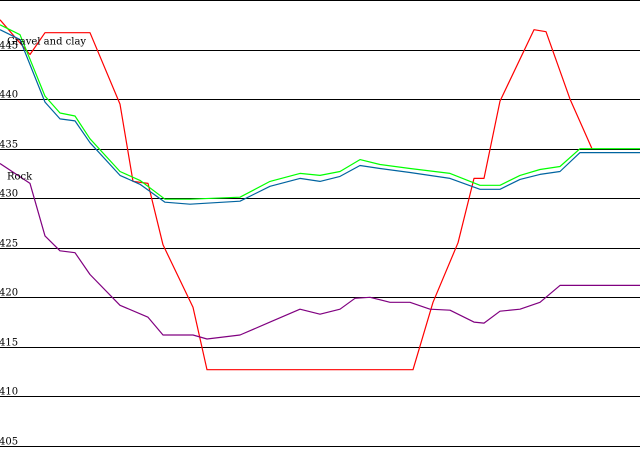 The image size is (640, 457). I want to click on y-tick-label-425: 425, so click(9, 244).